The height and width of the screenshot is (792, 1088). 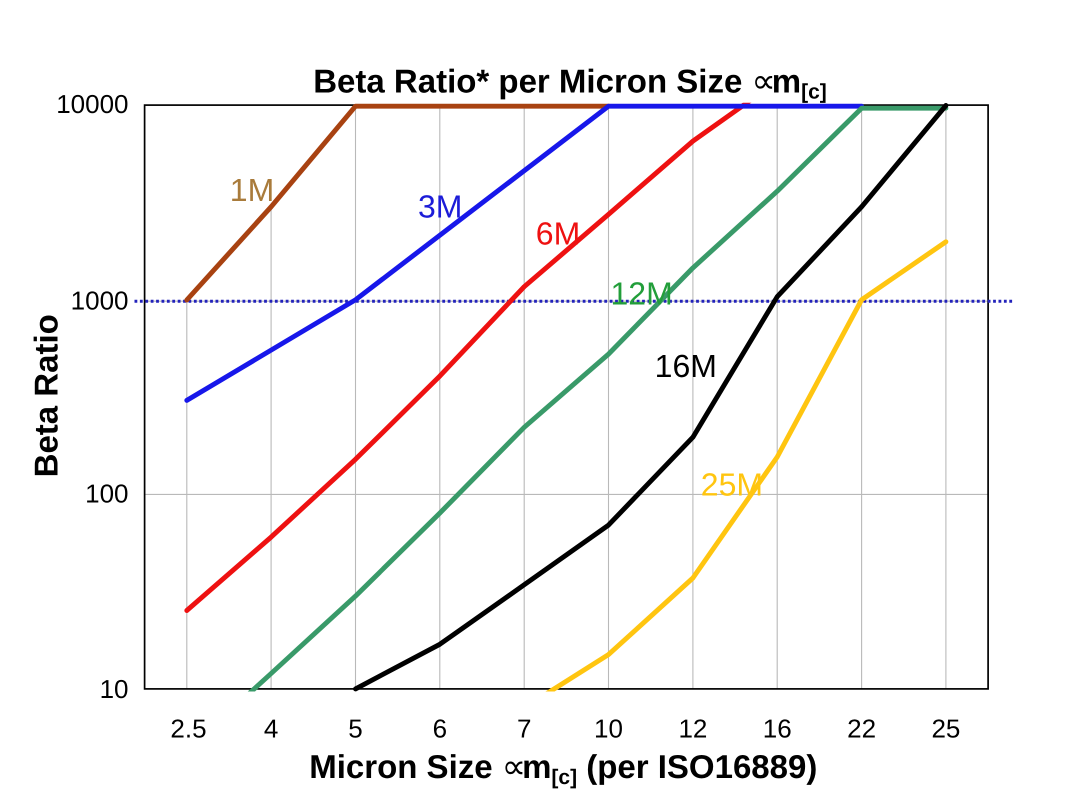 I want to click on svg-text: 6, so click(x=440, y=729).